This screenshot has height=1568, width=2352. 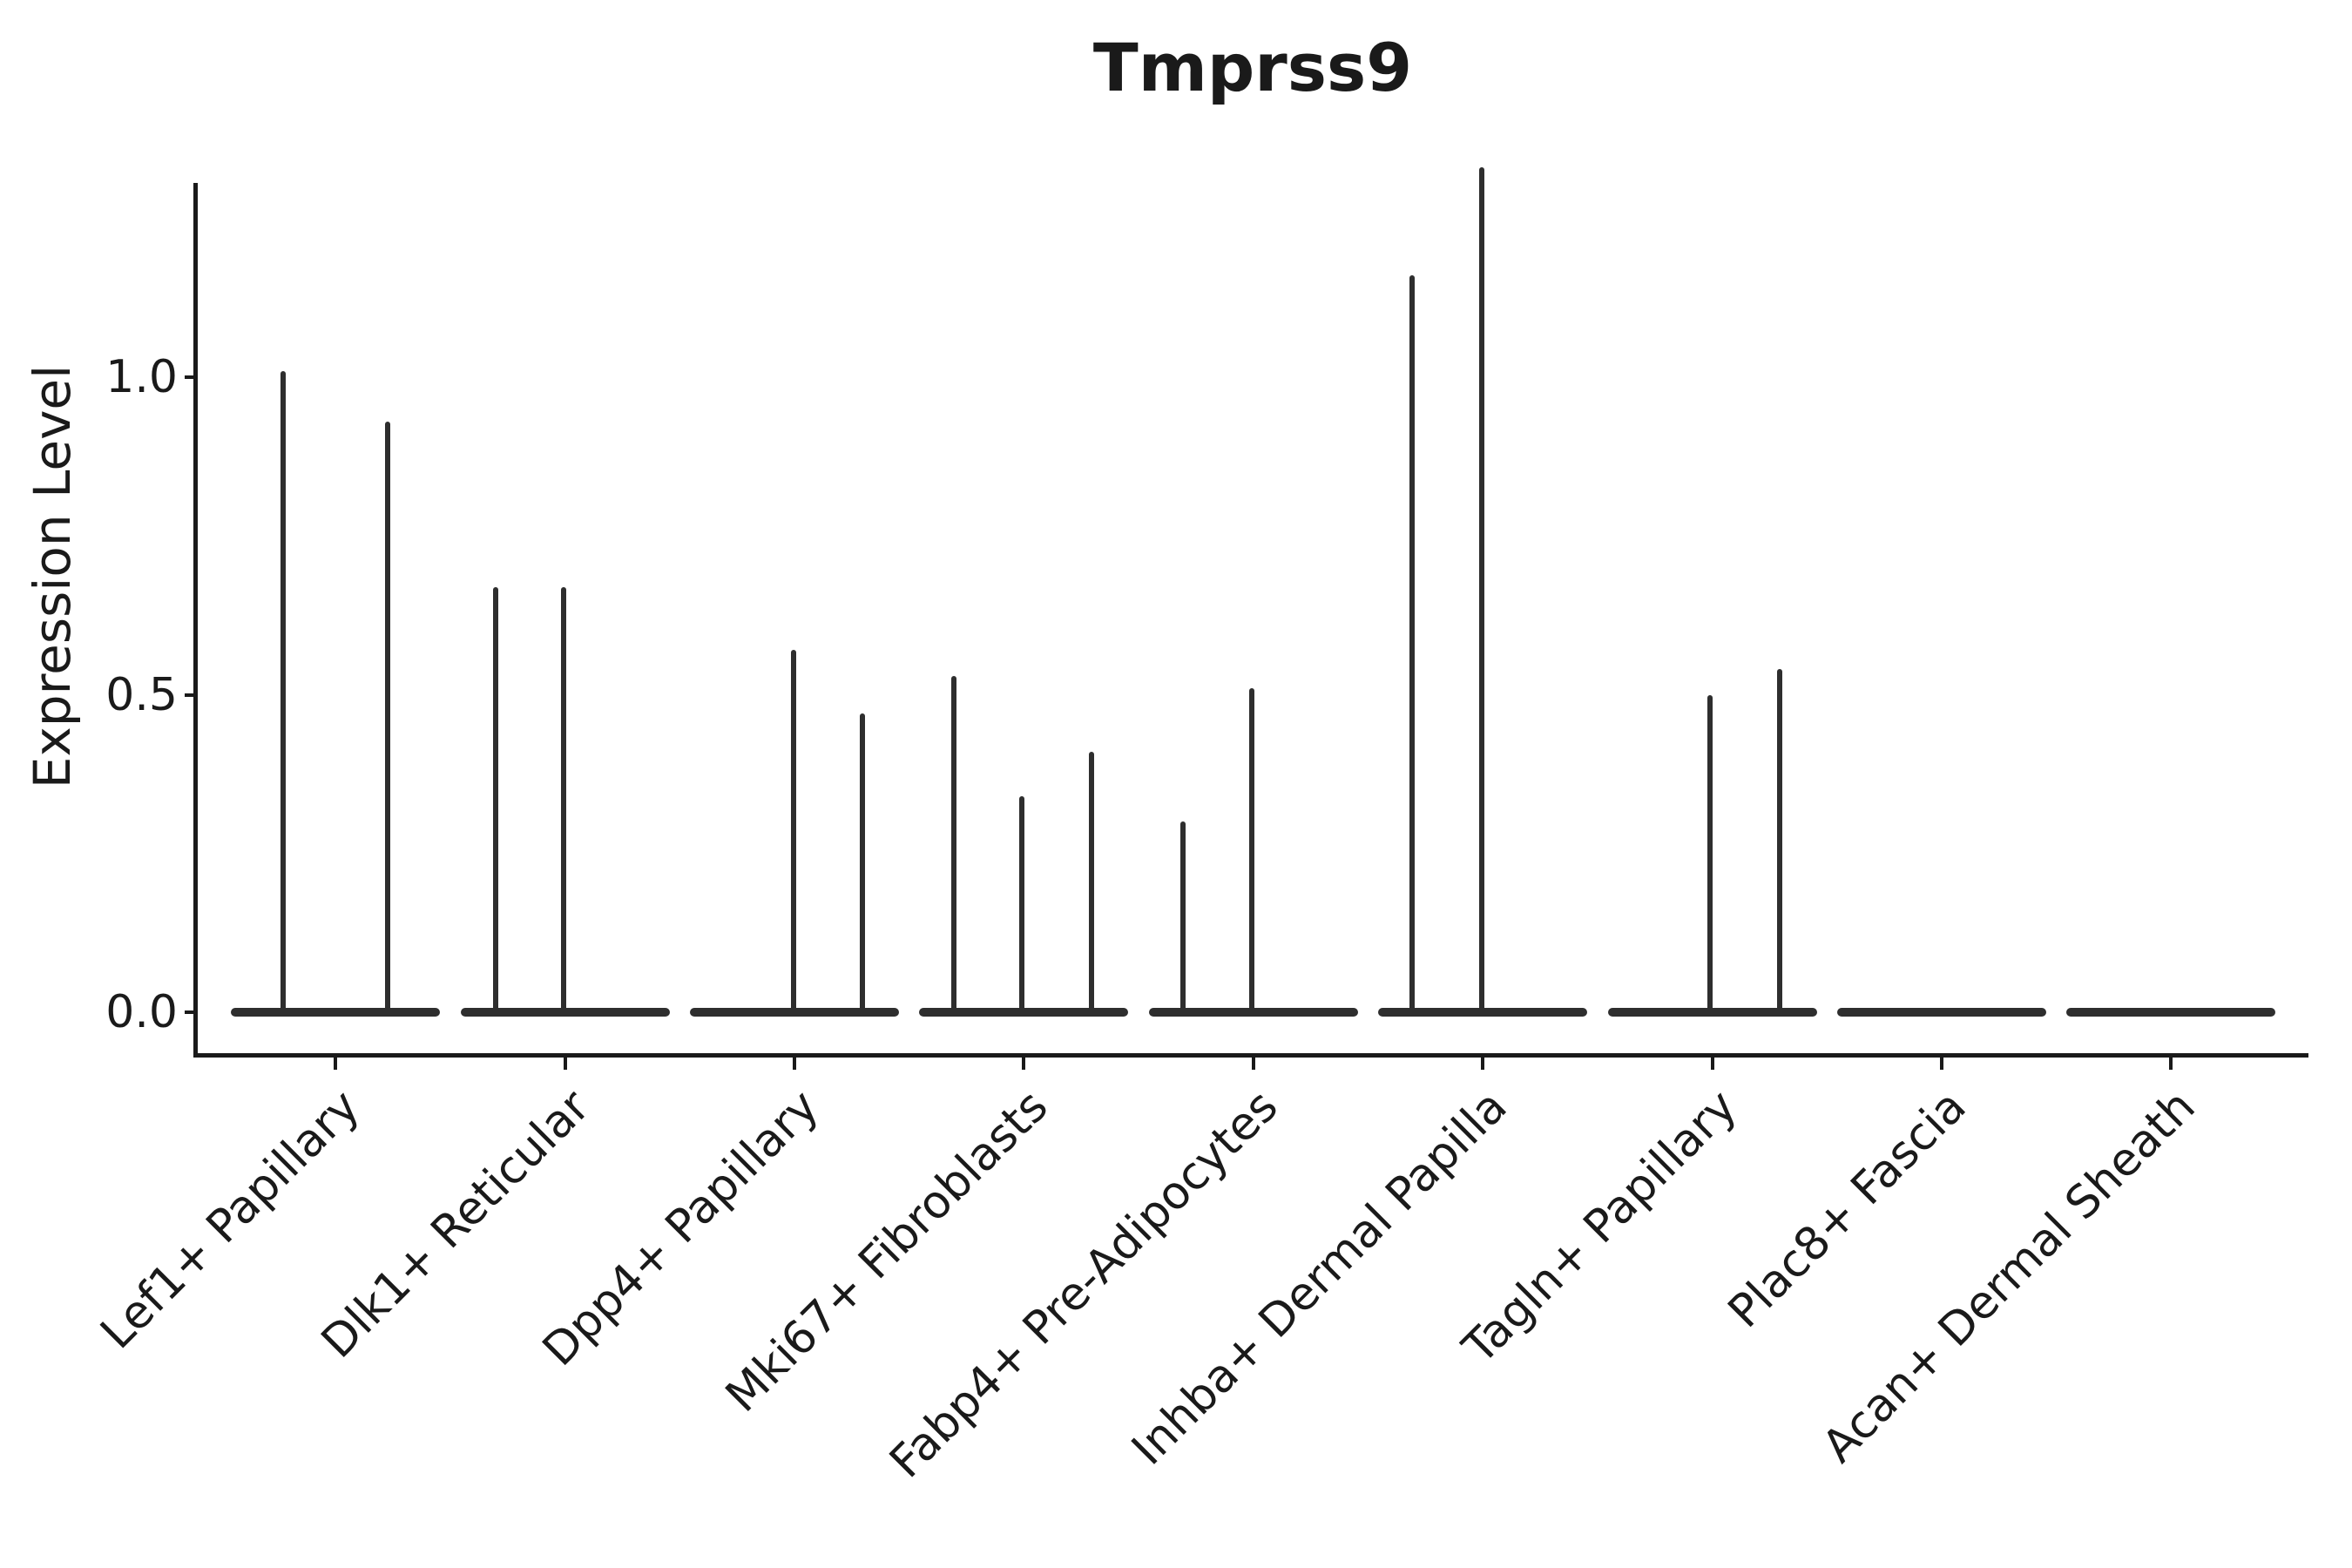 What do you see at coordinates (141, 694) in the screenshot?
I see `y-tick-label: 0.5` at bounding box center [141, 694].